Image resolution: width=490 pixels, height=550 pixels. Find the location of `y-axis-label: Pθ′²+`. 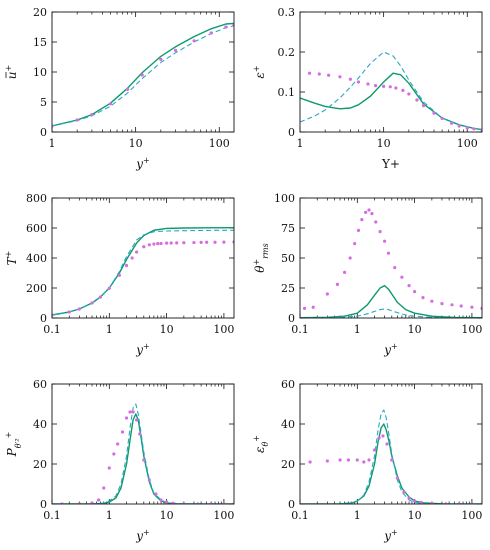

y-axis-label: Pθ′²+ is located at coordinates (13, 445).